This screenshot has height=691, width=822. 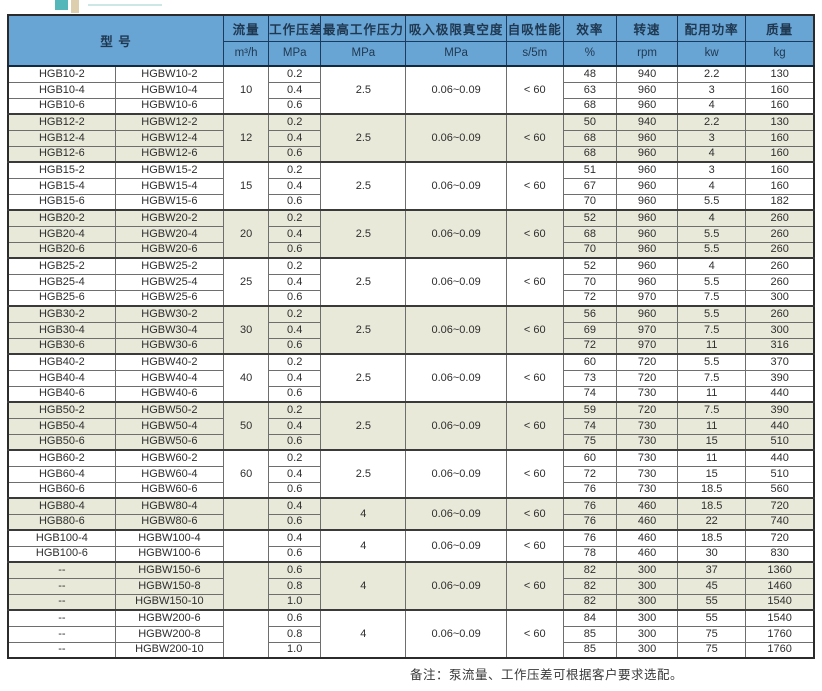 What do you see at coordinates (169, 506) in the screenshot?
I see `model-b-cell: HGBW80-4` at bounding box center [169, 506].